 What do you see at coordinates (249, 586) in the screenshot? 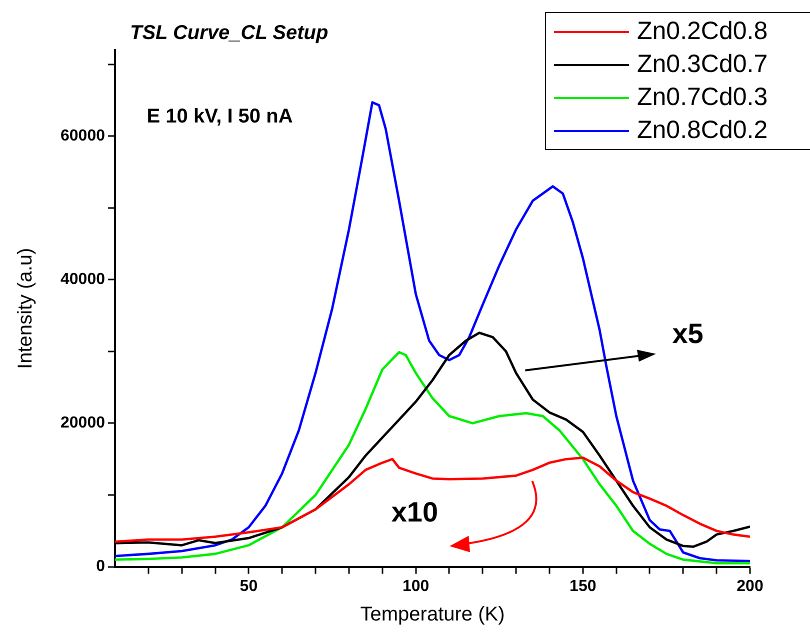
I see `x-tick-label: 50` at bounding box center [249, 586].